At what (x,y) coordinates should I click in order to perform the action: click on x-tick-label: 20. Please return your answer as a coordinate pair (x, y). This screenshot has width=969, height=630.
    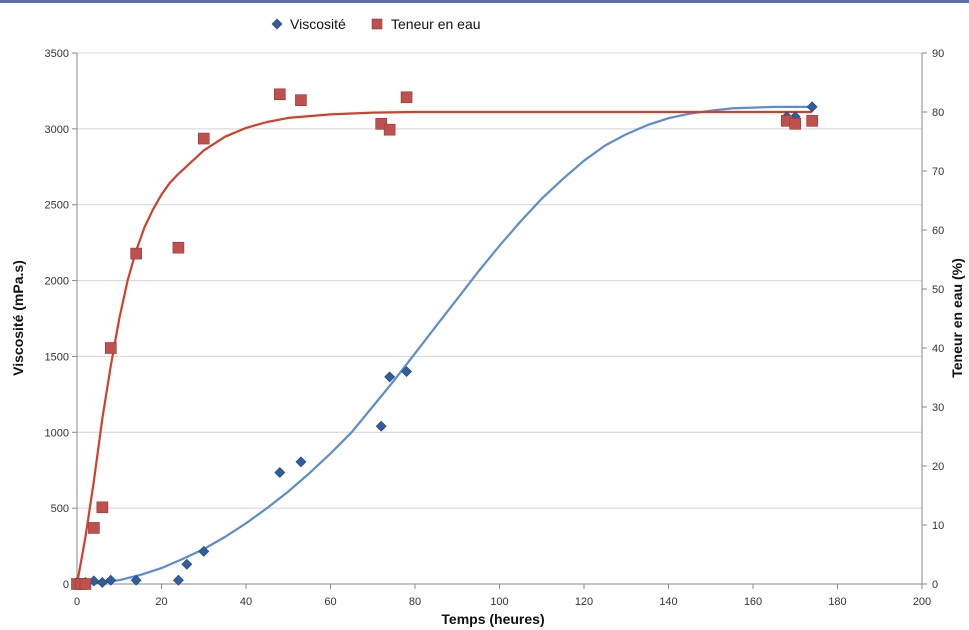
    Looking at the image, I should click on (161, 602).